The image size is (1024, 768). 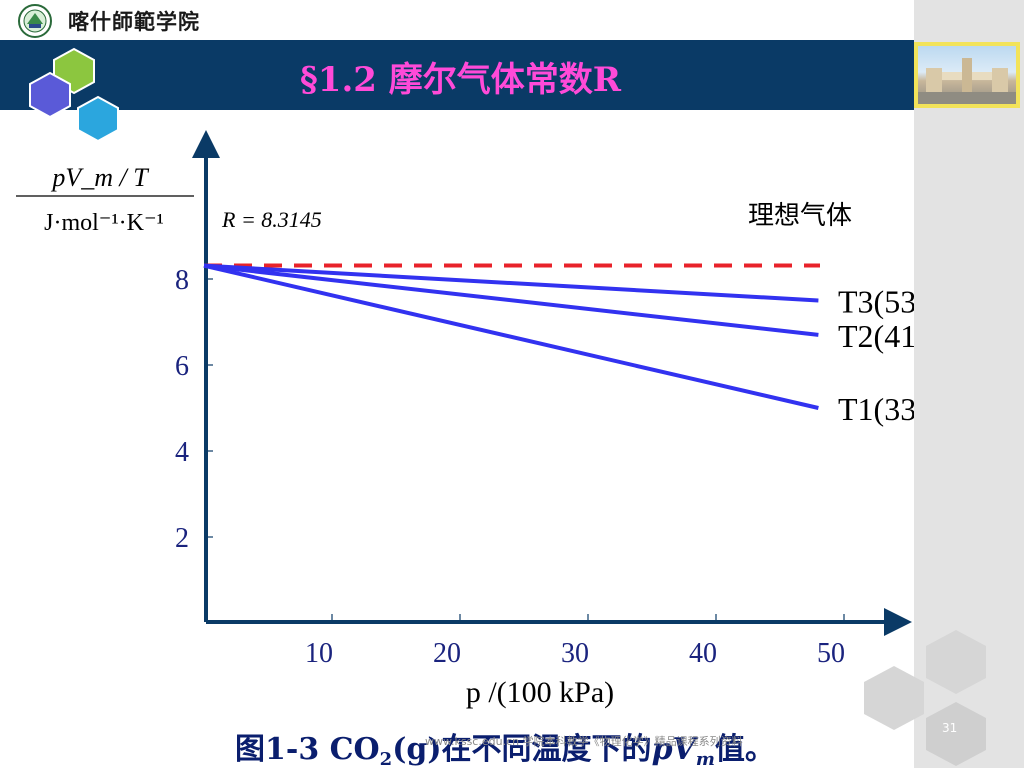 I want to click on footer-note: www.kssc.edu.cn 学院本科教学《物理化学》精品课程系列资料, so click(x=584, y=741).